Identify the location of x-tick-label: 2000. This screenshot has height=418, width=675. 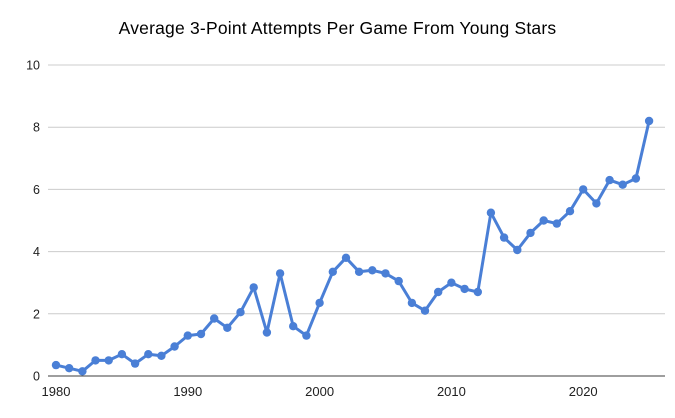
(319, 391).